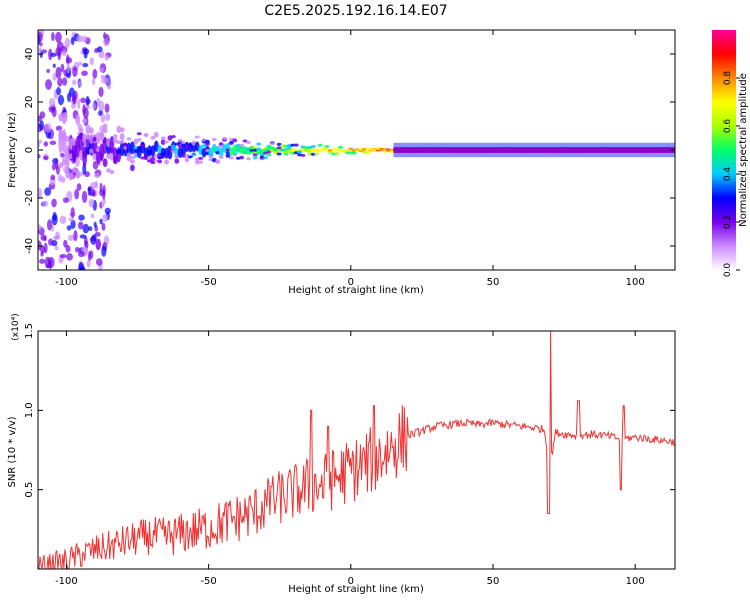 This screenshot has width=750, height=600. I want to click on spectrogram-x-tick-label: -50, so click(208, 282).